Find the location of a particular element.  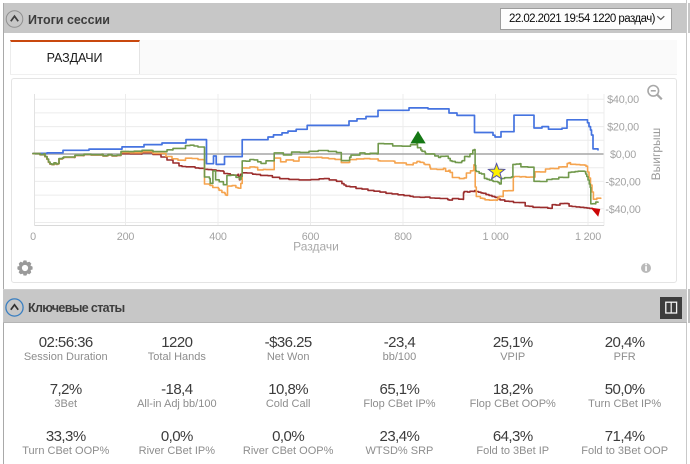

svg-text: -$40,00 is located at coordinates (622, 210).